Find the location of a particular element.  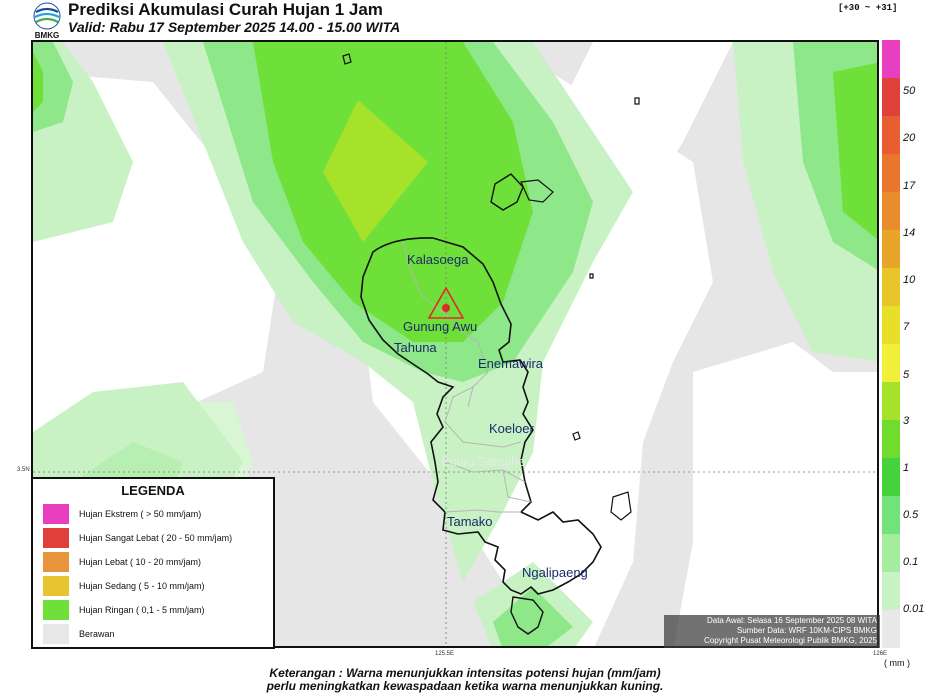

legend-label: Hujan Lebat ( 10 - 20 mm/jam) is located at coordinates (140, 562).